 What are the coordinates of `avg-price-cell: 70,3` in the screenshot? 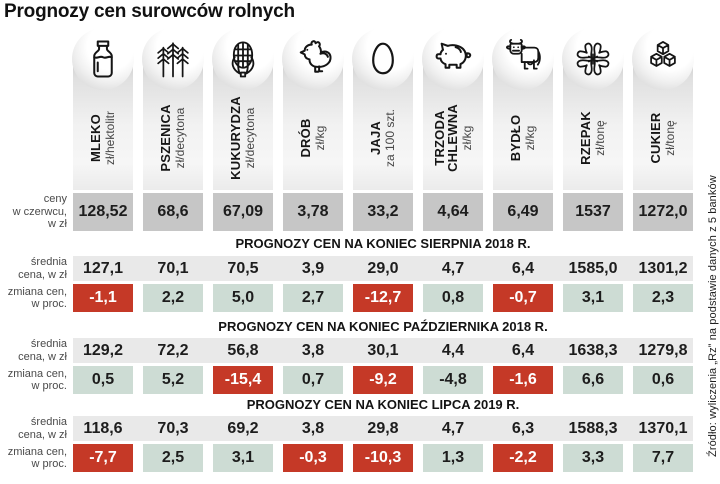 It's located at (173, 428).